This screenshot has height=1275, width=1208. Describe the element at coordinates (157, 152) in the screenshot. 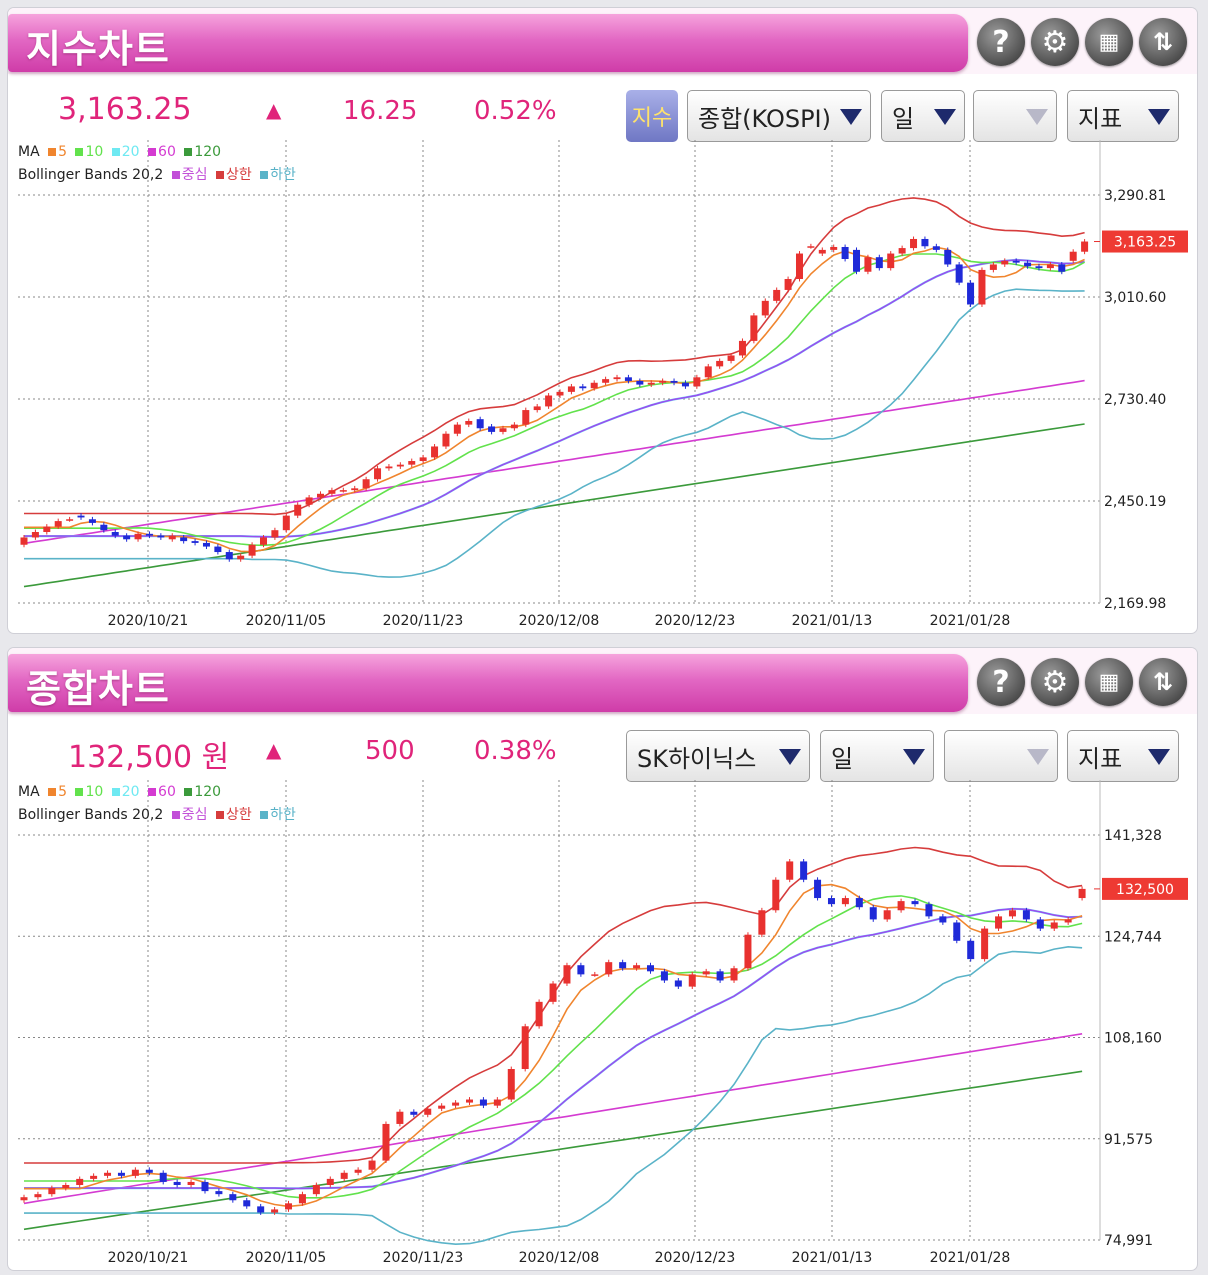

I see `legend-ma: MA 5 10 20 60 120` at that location.